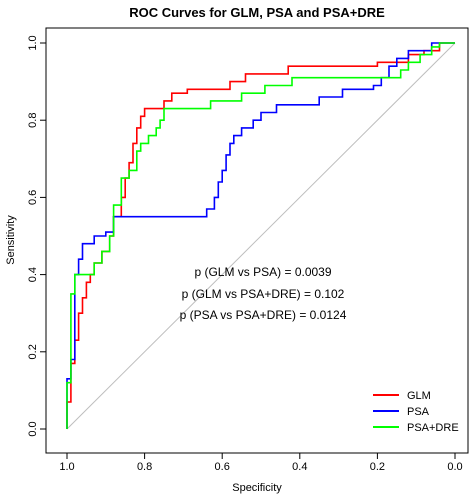  I want to click on y-tick-label: 0.8, so click(33, 120).